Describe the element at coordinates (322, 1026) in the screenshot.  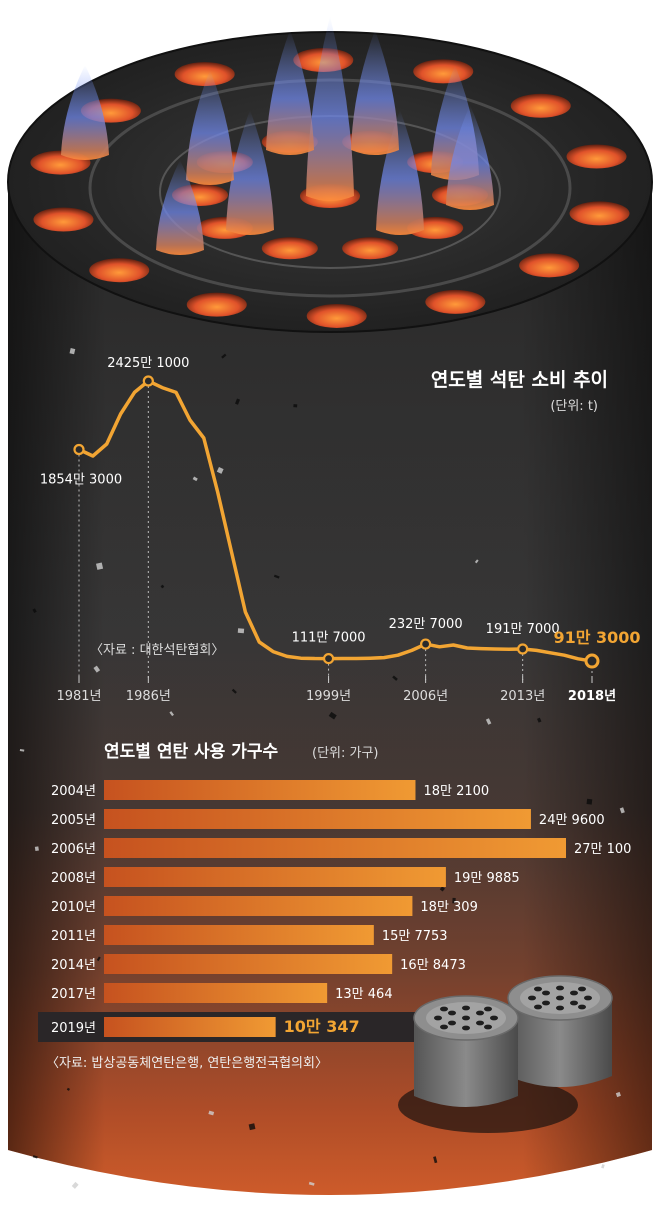
I see `bar-value-label: 10만 347` at that location.